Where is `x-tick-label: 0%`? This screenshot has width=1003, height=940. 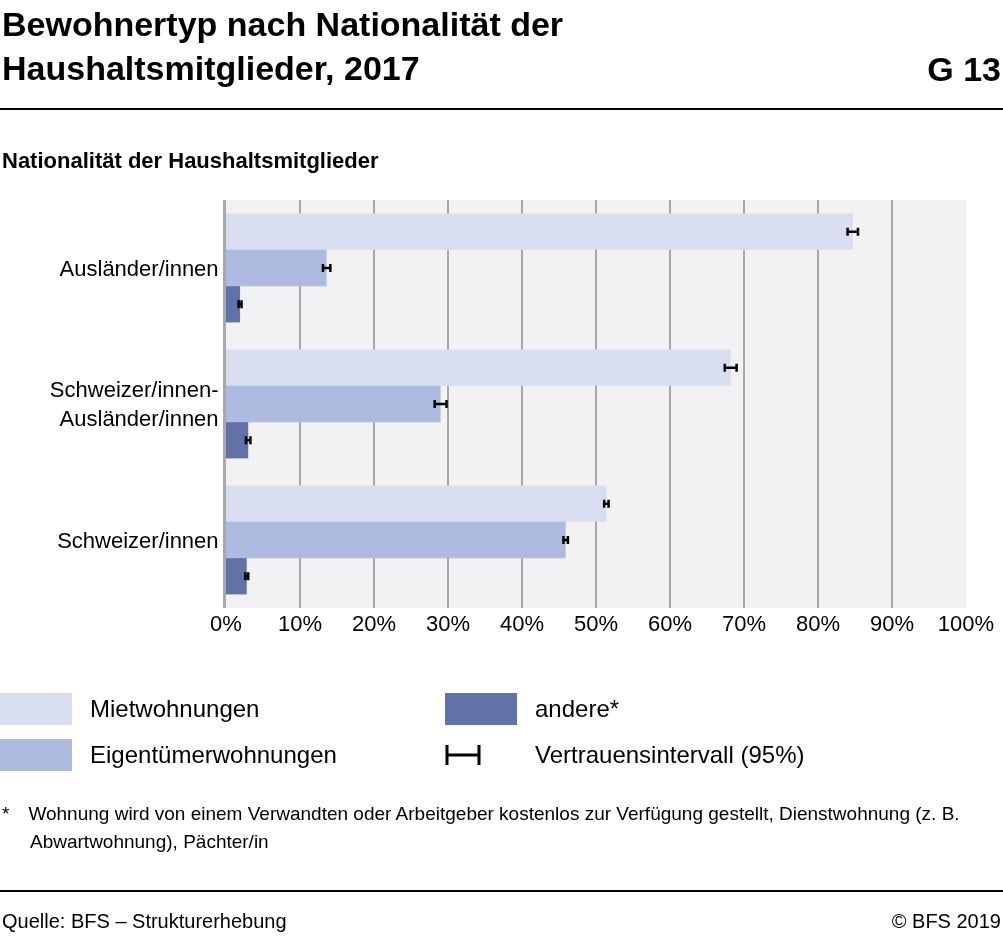
x-tick-label: 0% is located at coordinates (226, 623).